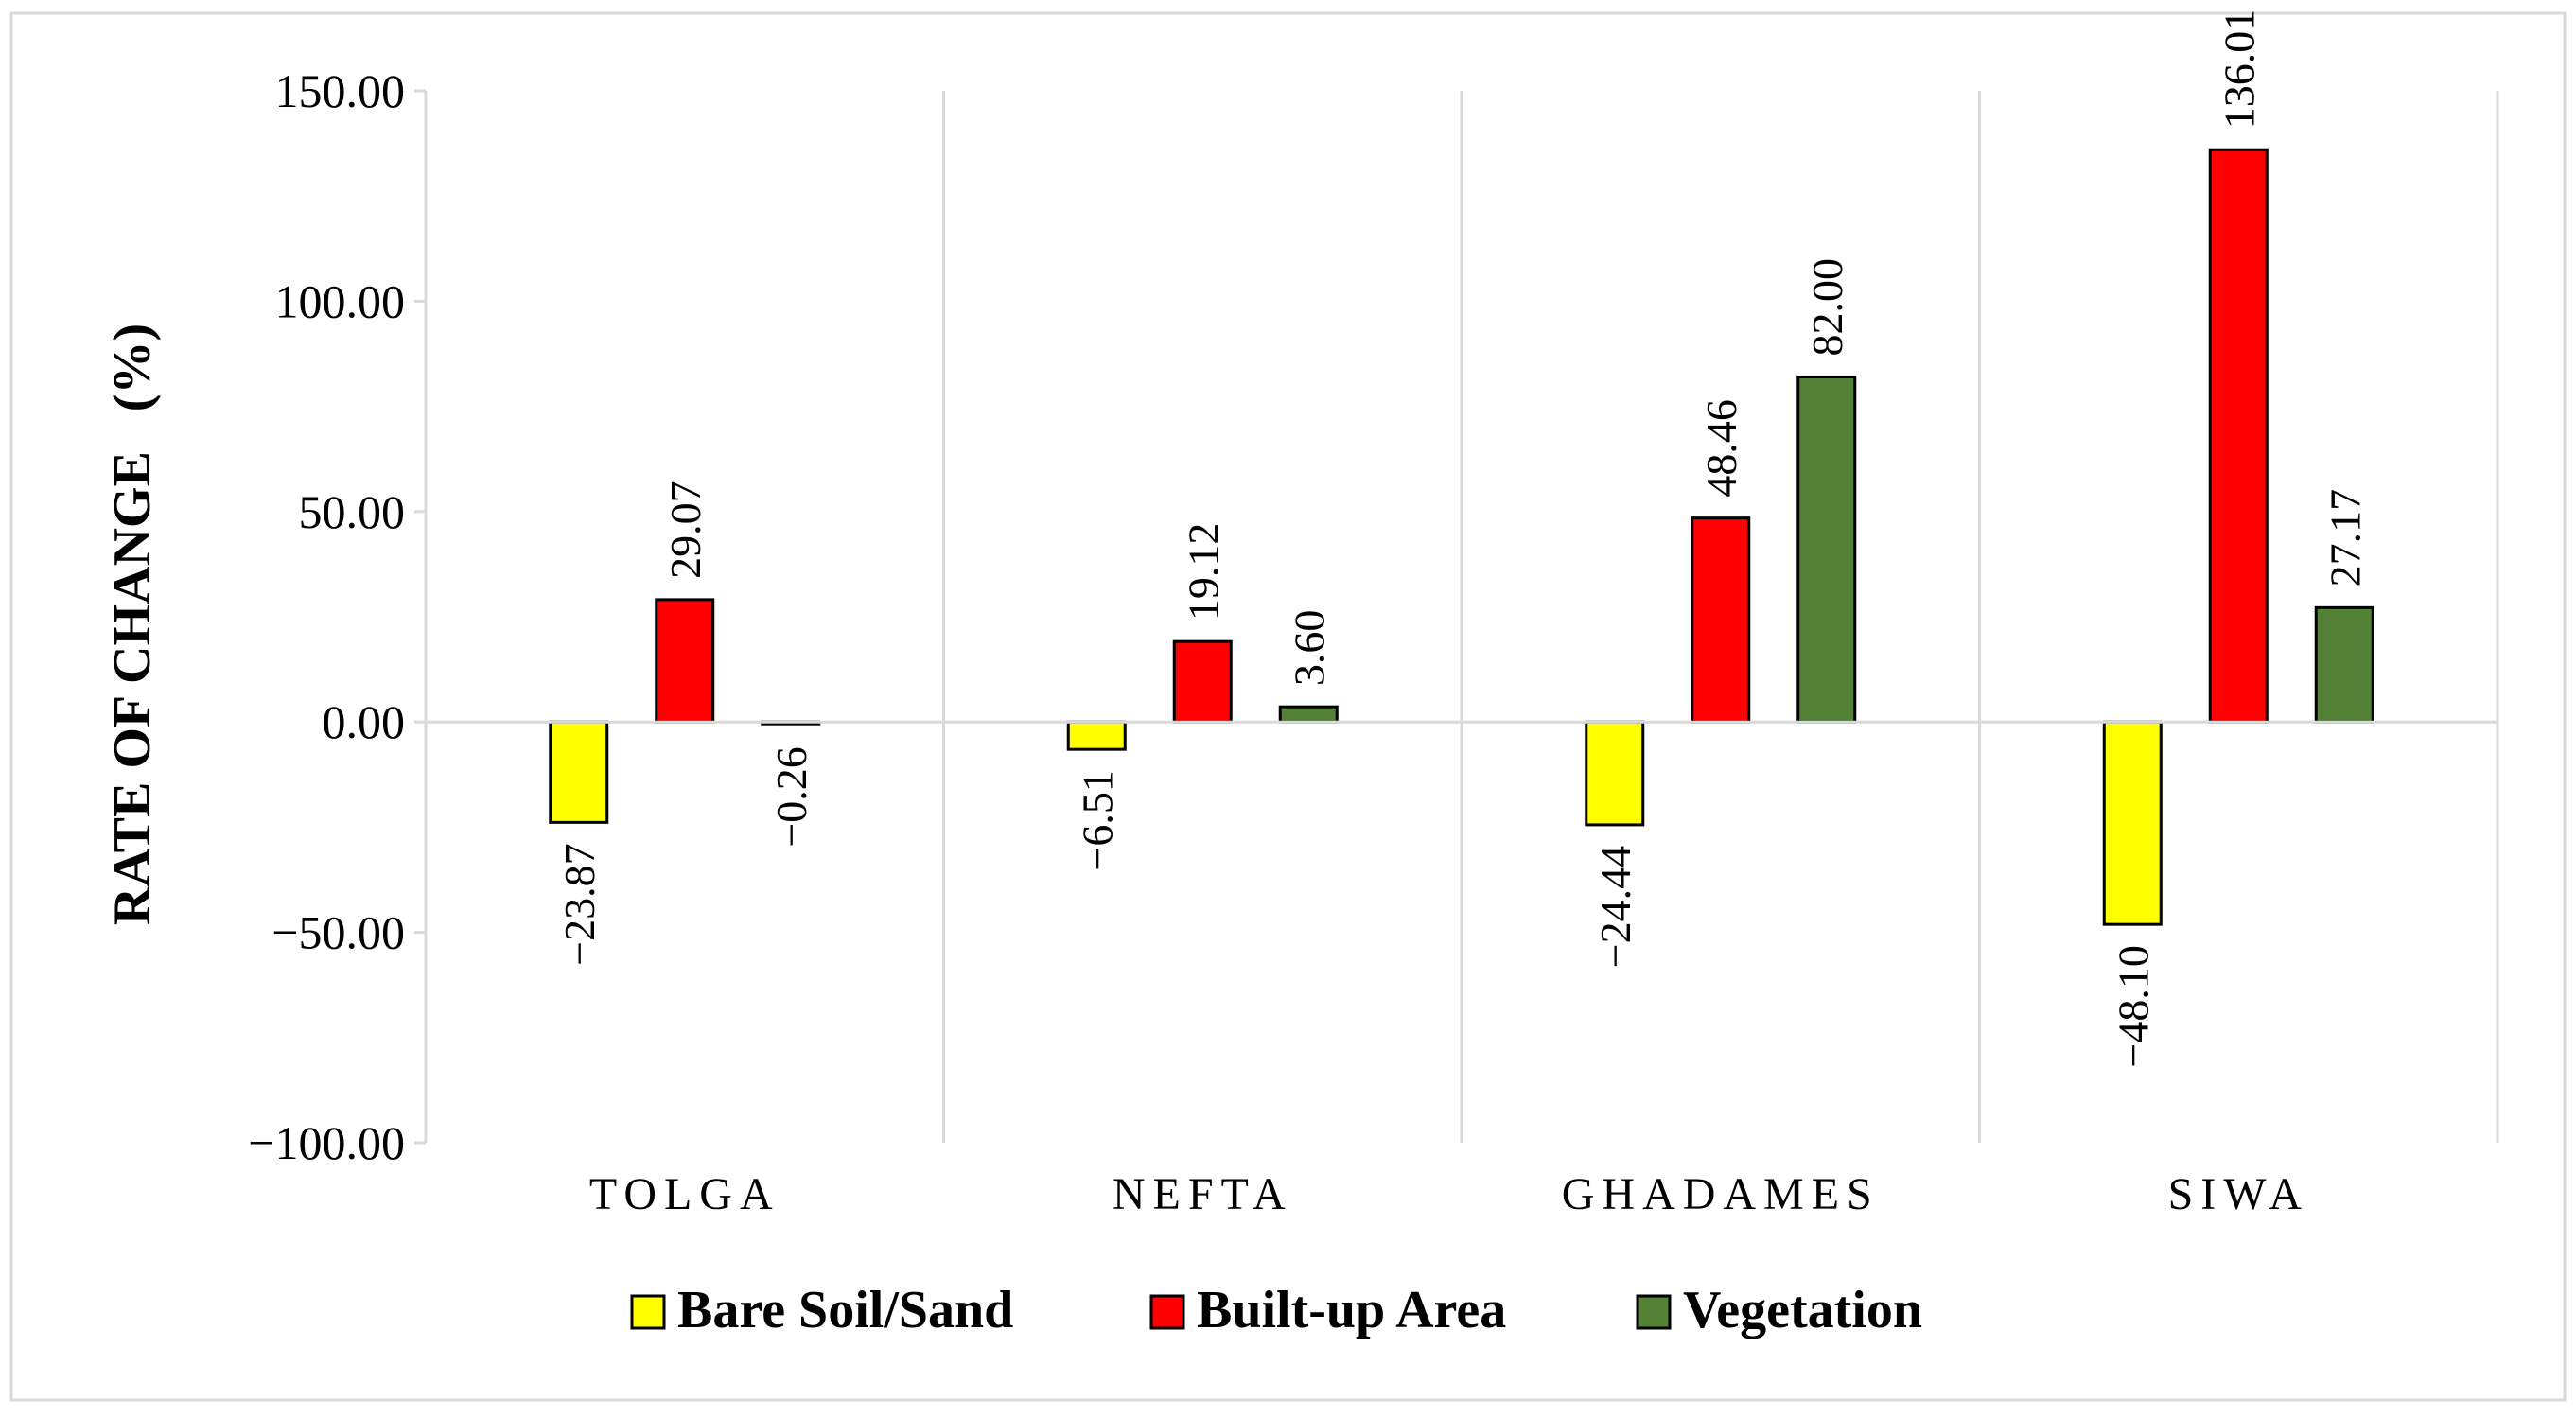 This screenshot has height=1418, width=2576. Describe the element at coordinates (791, 796) in the screenshot. I see `data-label: −0.26` at that location.